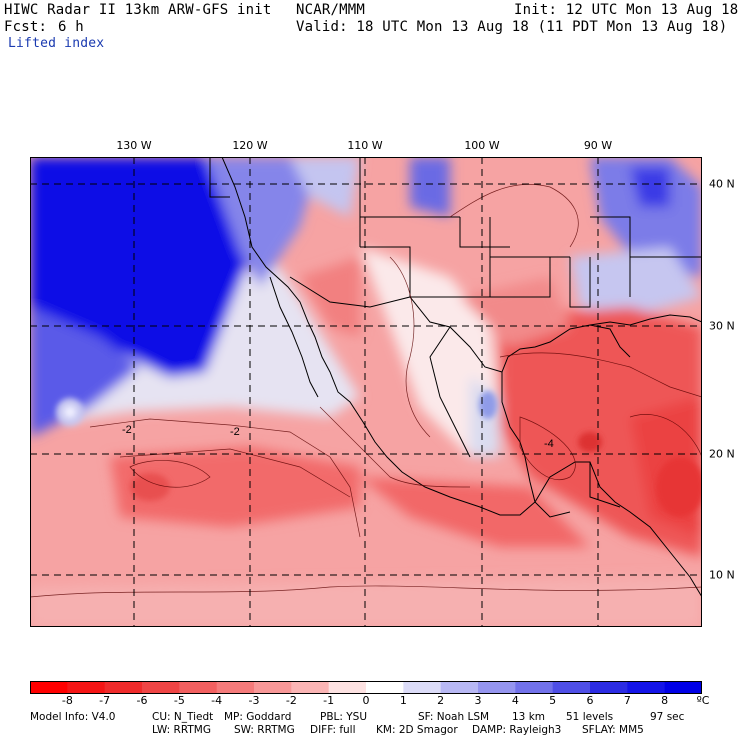 The height and width of the screenshot is (740, 740). What do you see at coordinates (67, 700) in the screenshot?
I see `colorbar-level-label: -8` at bounding box center [67, 700].